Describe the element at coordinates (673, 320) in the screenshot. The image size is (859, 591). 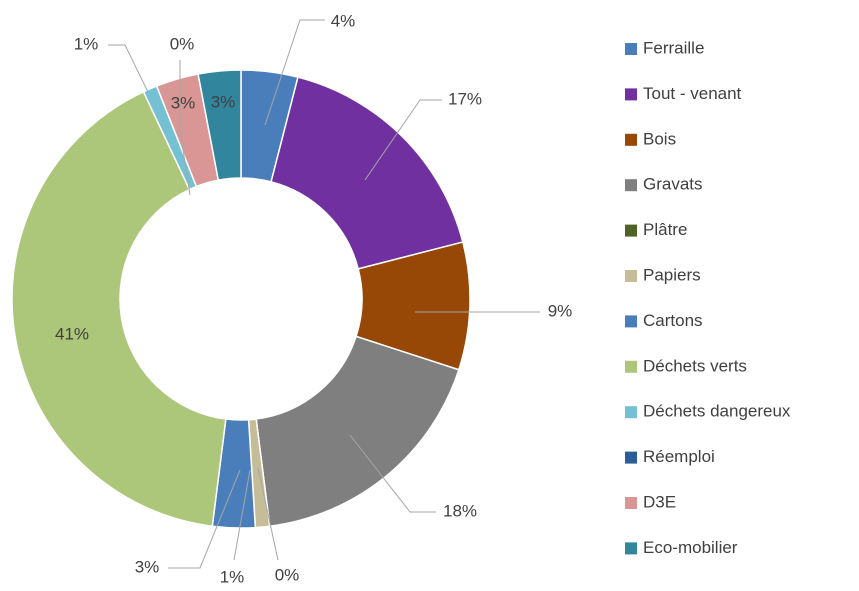
I see `legend-label: Cartons` at that location.